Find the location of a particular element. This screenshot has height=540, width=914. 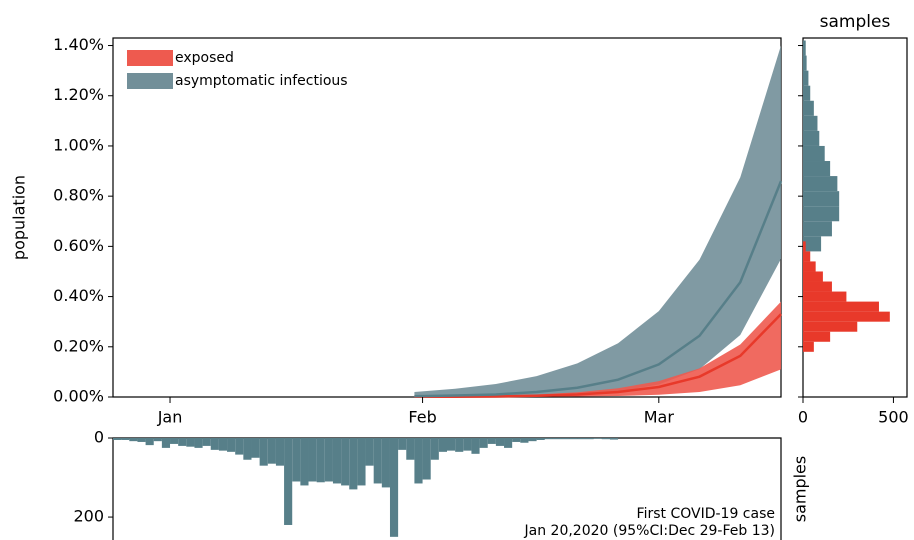

x-tick-label: 500 is located at coordinates (893, 417).